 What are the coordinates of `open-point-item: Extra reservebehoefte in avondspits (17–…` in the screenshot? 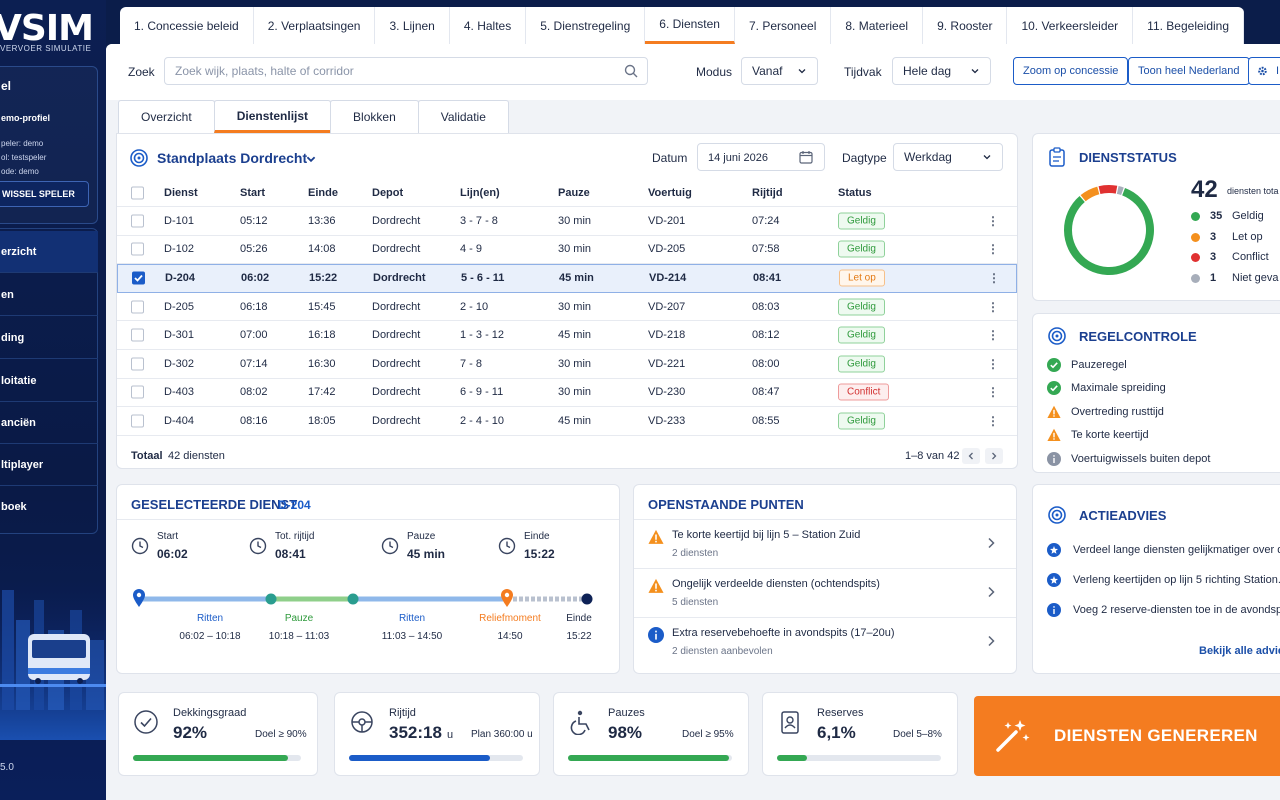 It's located at (825, 643).